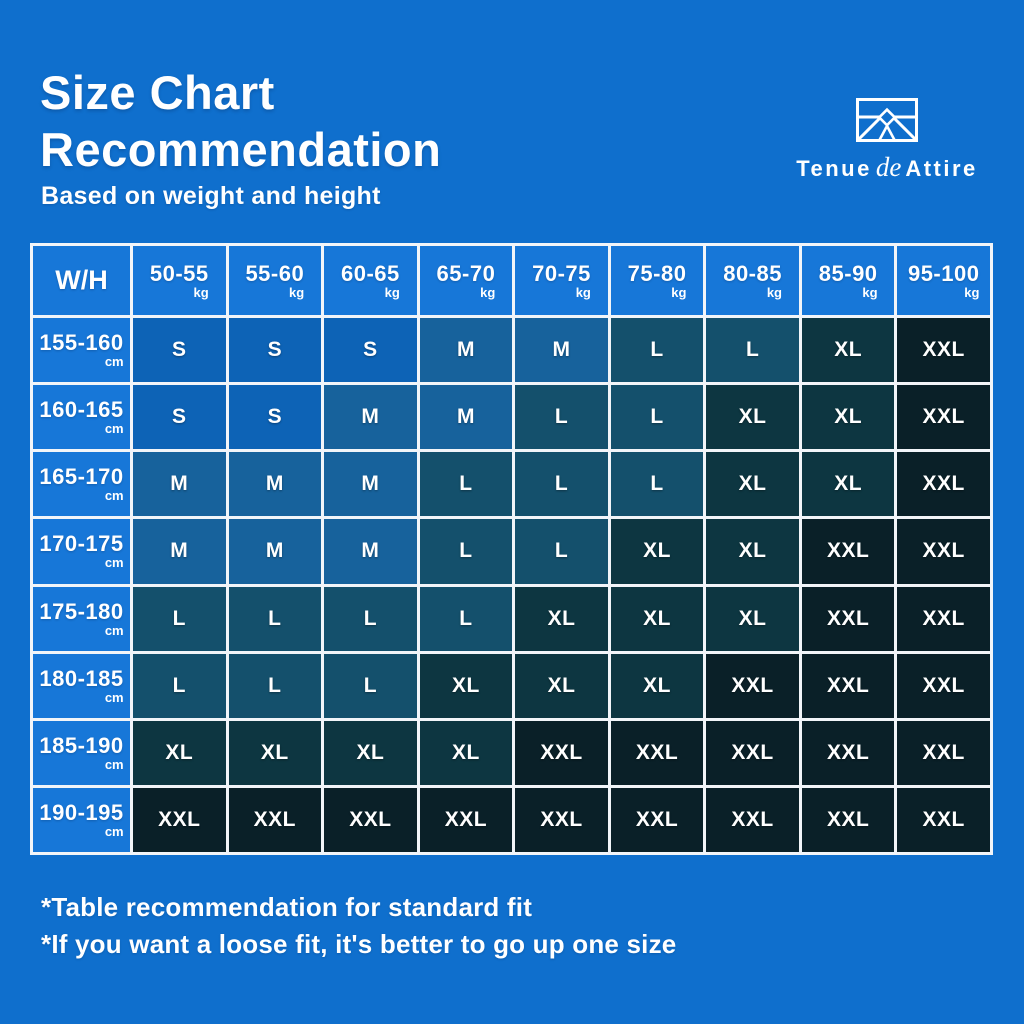  I want to click on page-title: Size Chart Recommendation, so click(240, 121).